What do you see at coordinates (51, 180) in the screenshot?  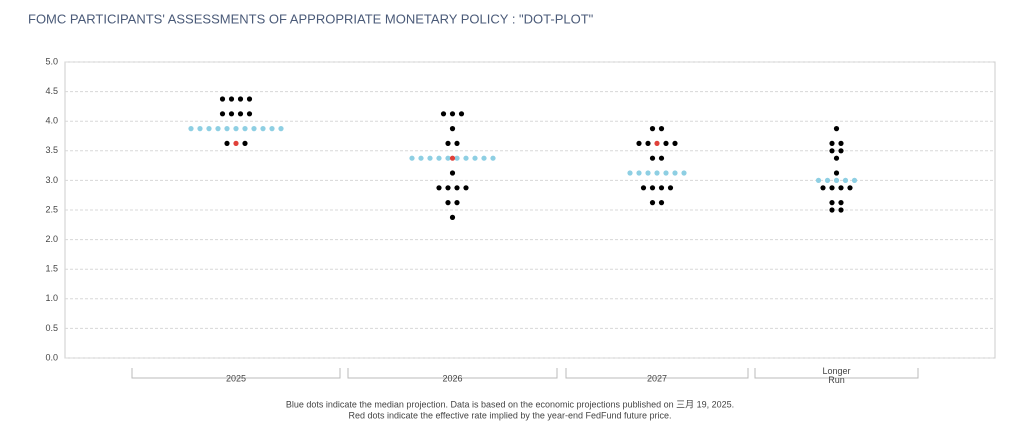 I see `y-tick-label: 3.0` at bounding box center [51, 180].